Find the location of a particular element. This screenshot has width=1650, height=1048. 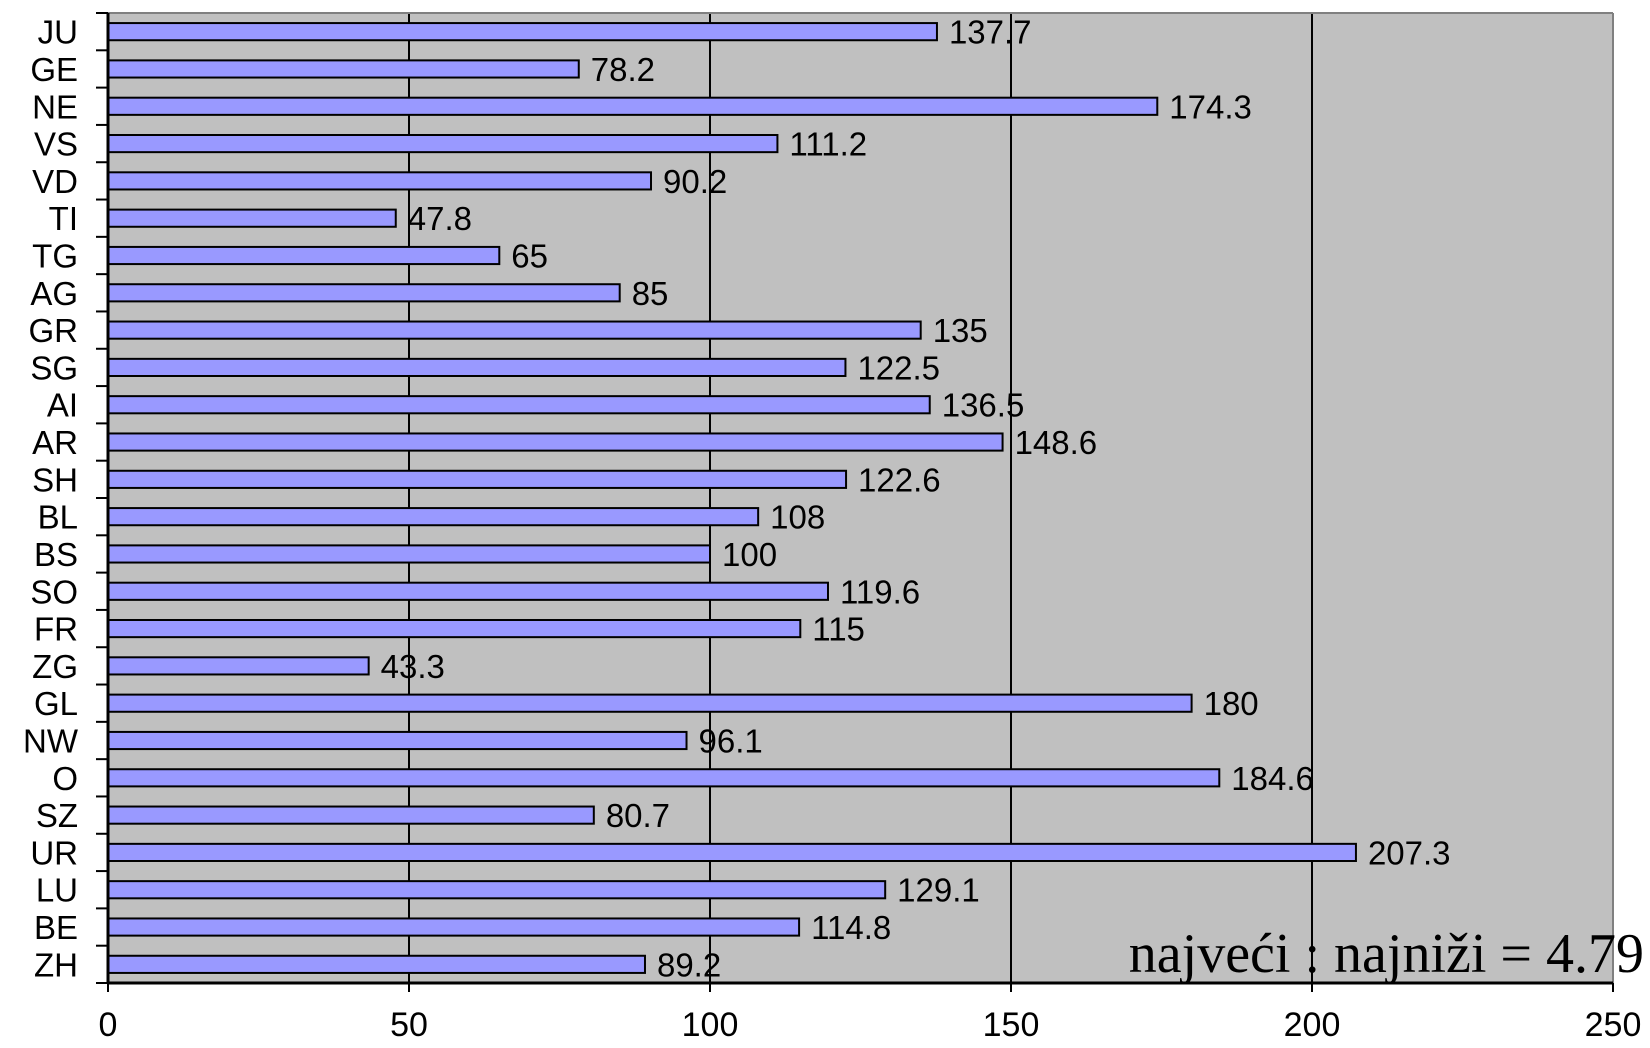

bar-ti is located at coordinates (252, 218).